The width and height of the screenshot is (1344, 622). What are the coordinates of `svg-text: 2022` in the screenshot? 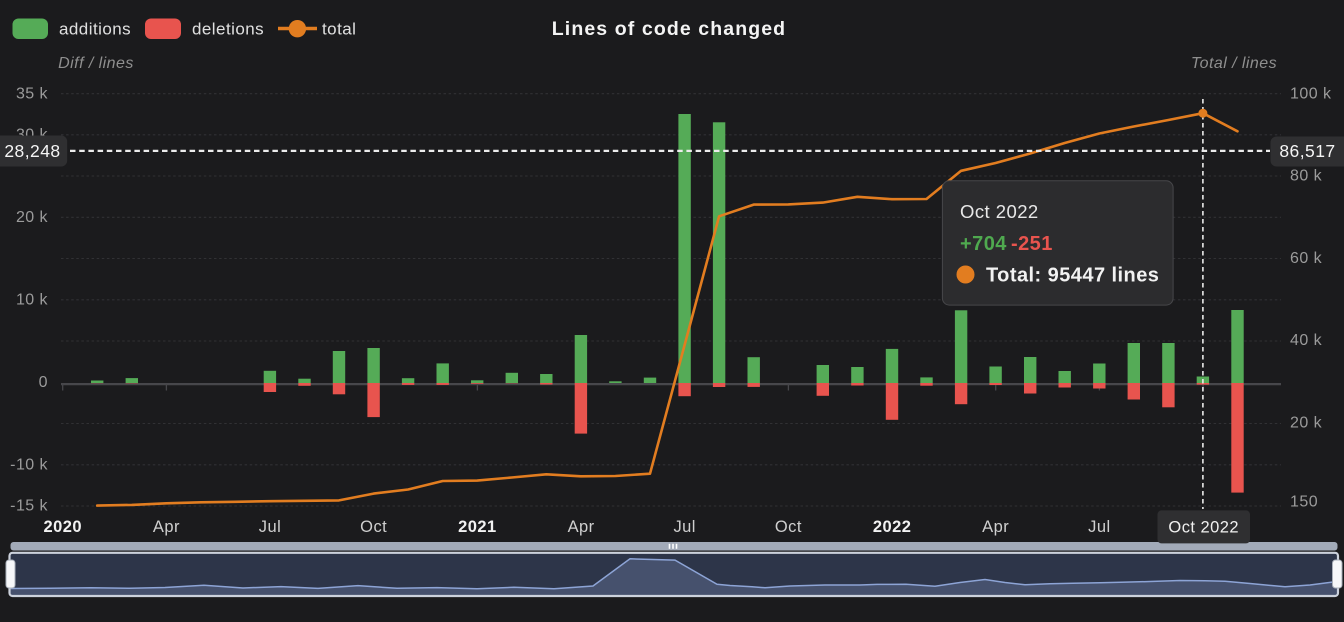 It's located at (892, 527).